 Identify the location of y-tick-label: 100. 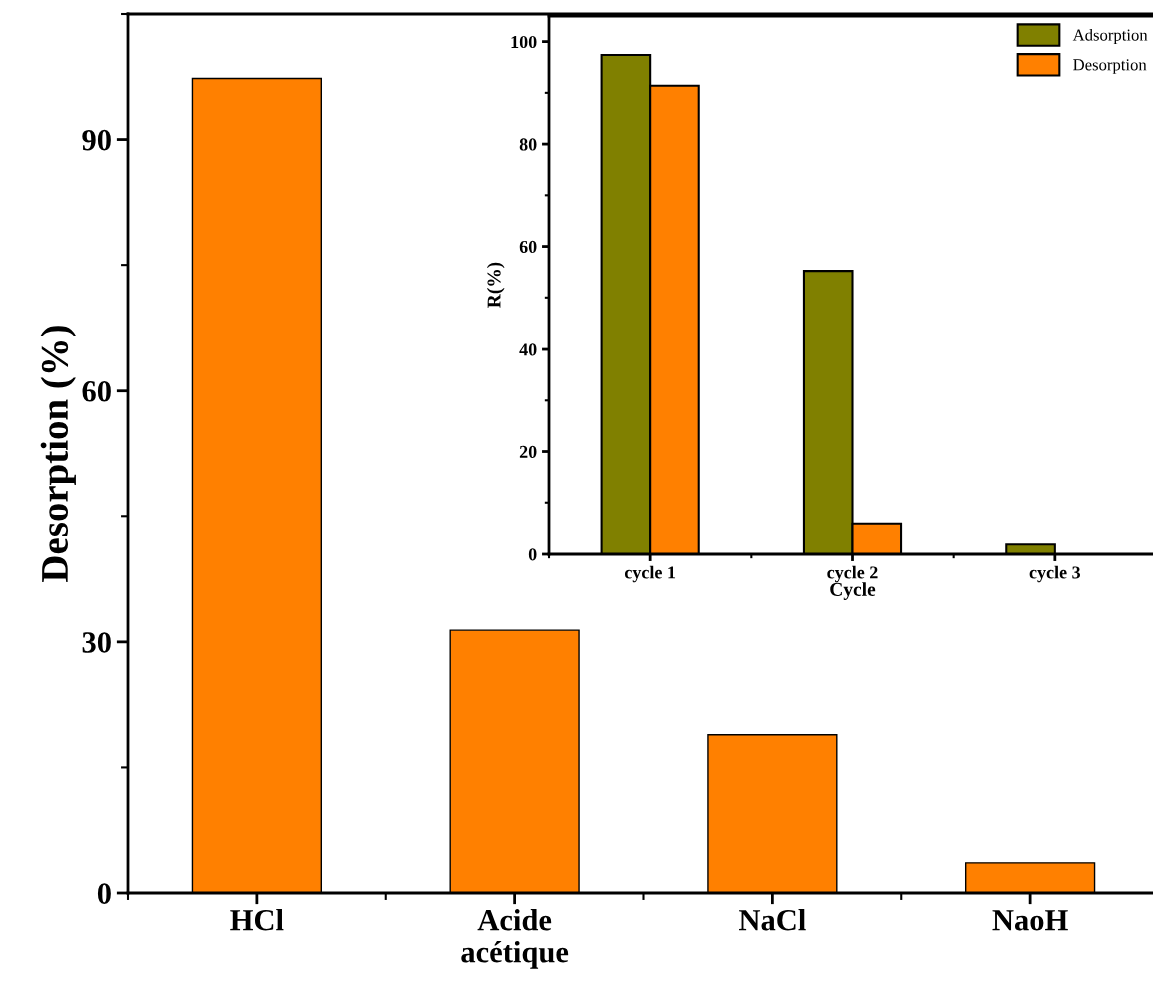
(524, 42).